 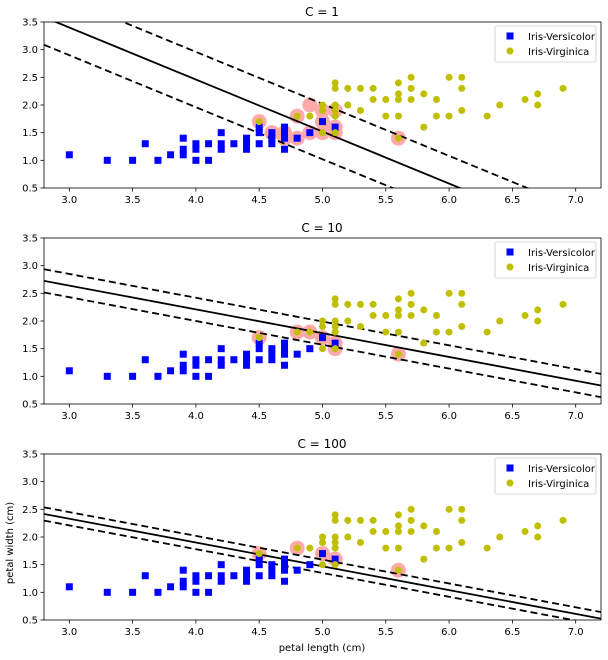 I want to click on x-tick-label: 5.5, so click(x=386, y=416).